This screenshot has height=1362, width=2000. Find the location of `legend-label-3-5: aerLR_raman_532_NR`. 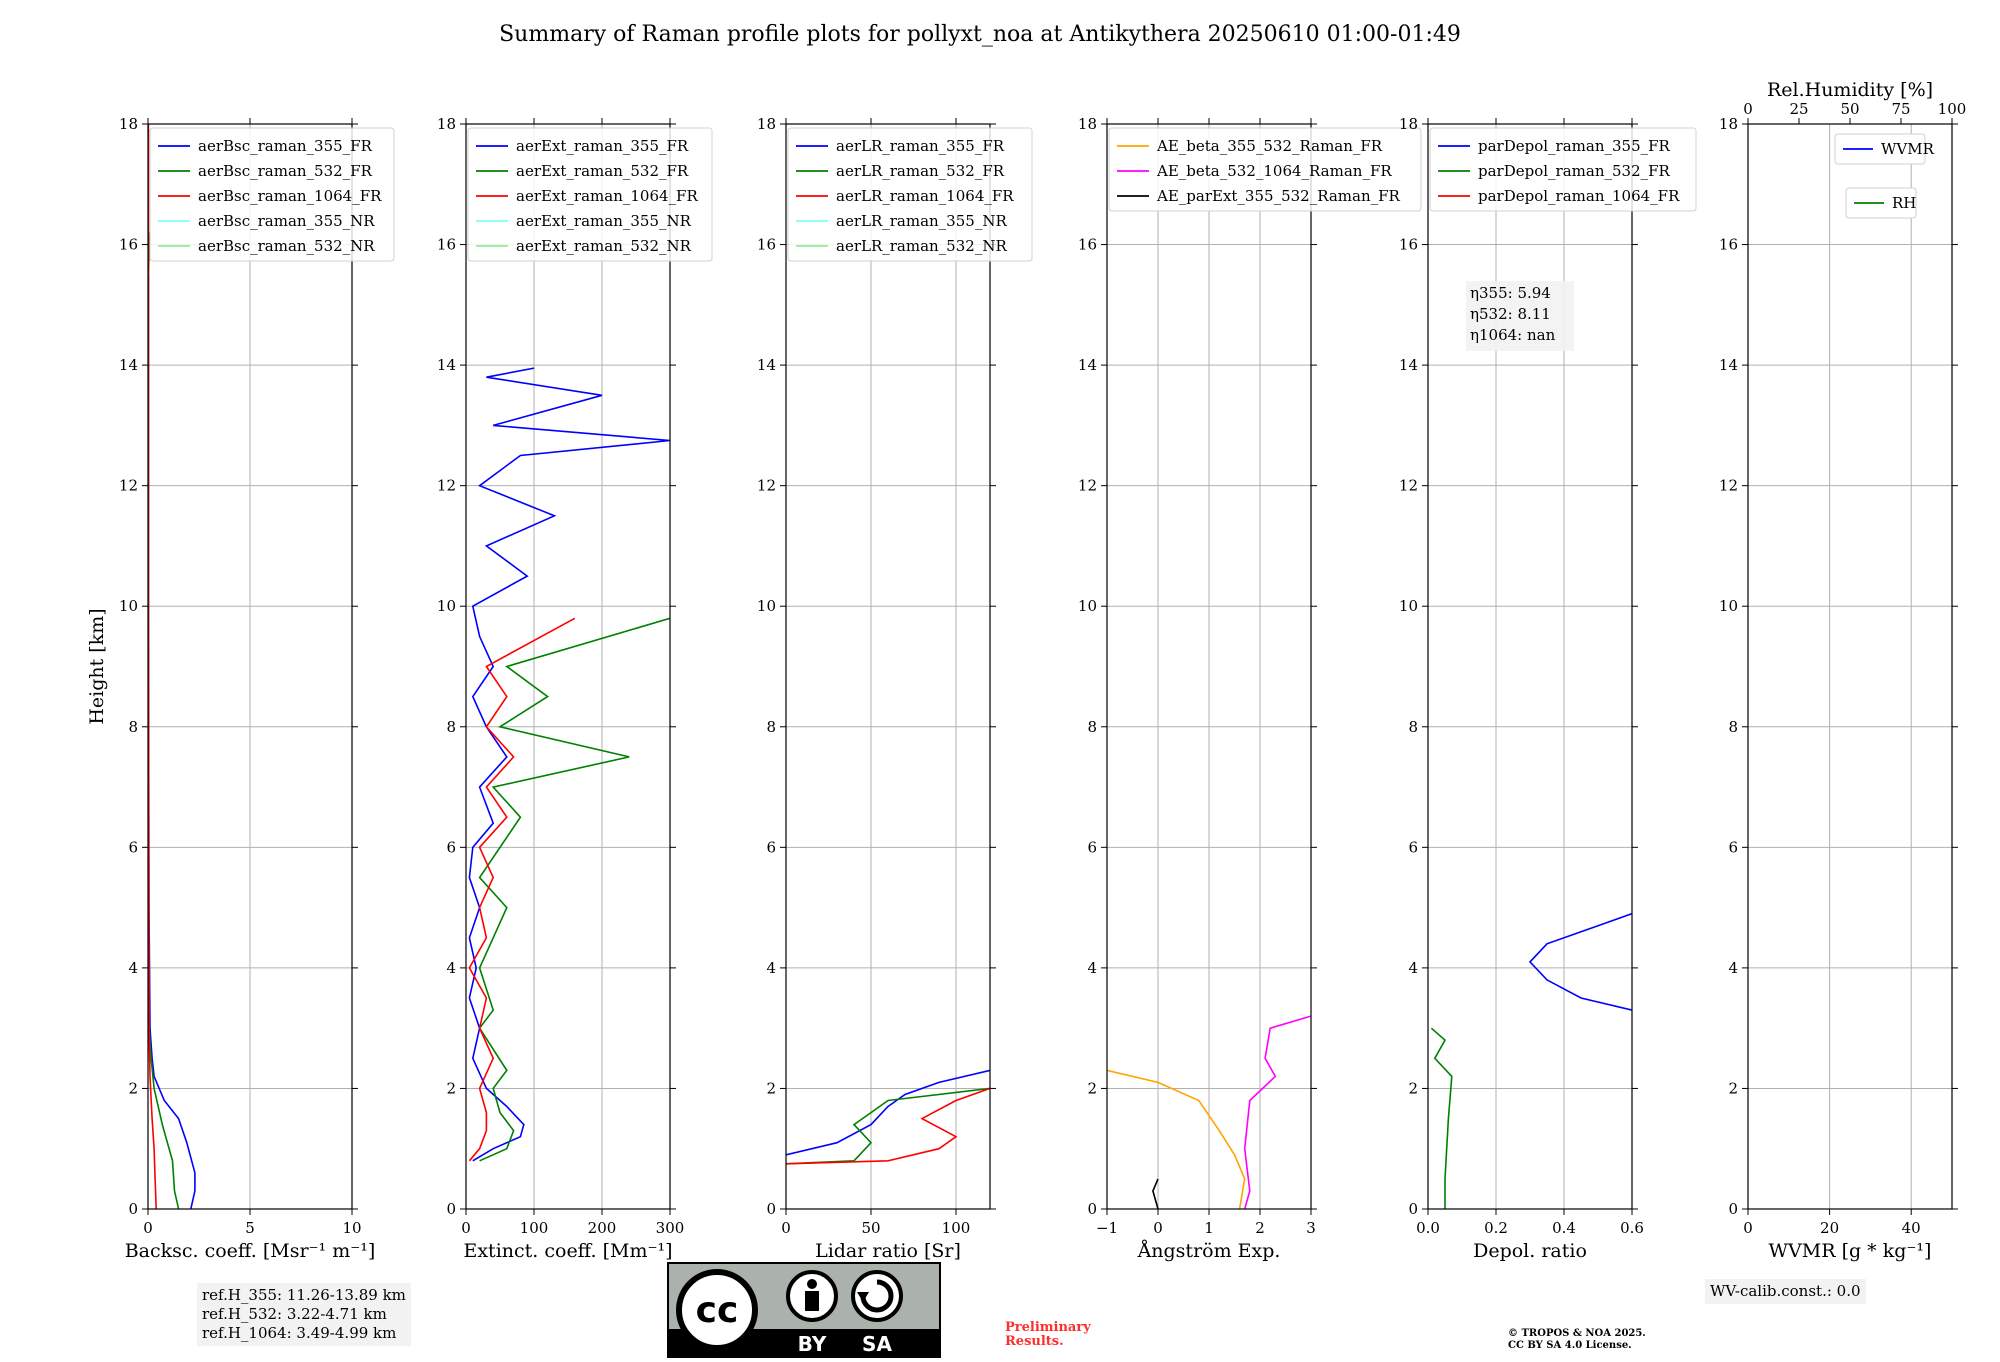

legend-label-3-5: aerLR_raman_532_NR is located at coordinates (921, 246).